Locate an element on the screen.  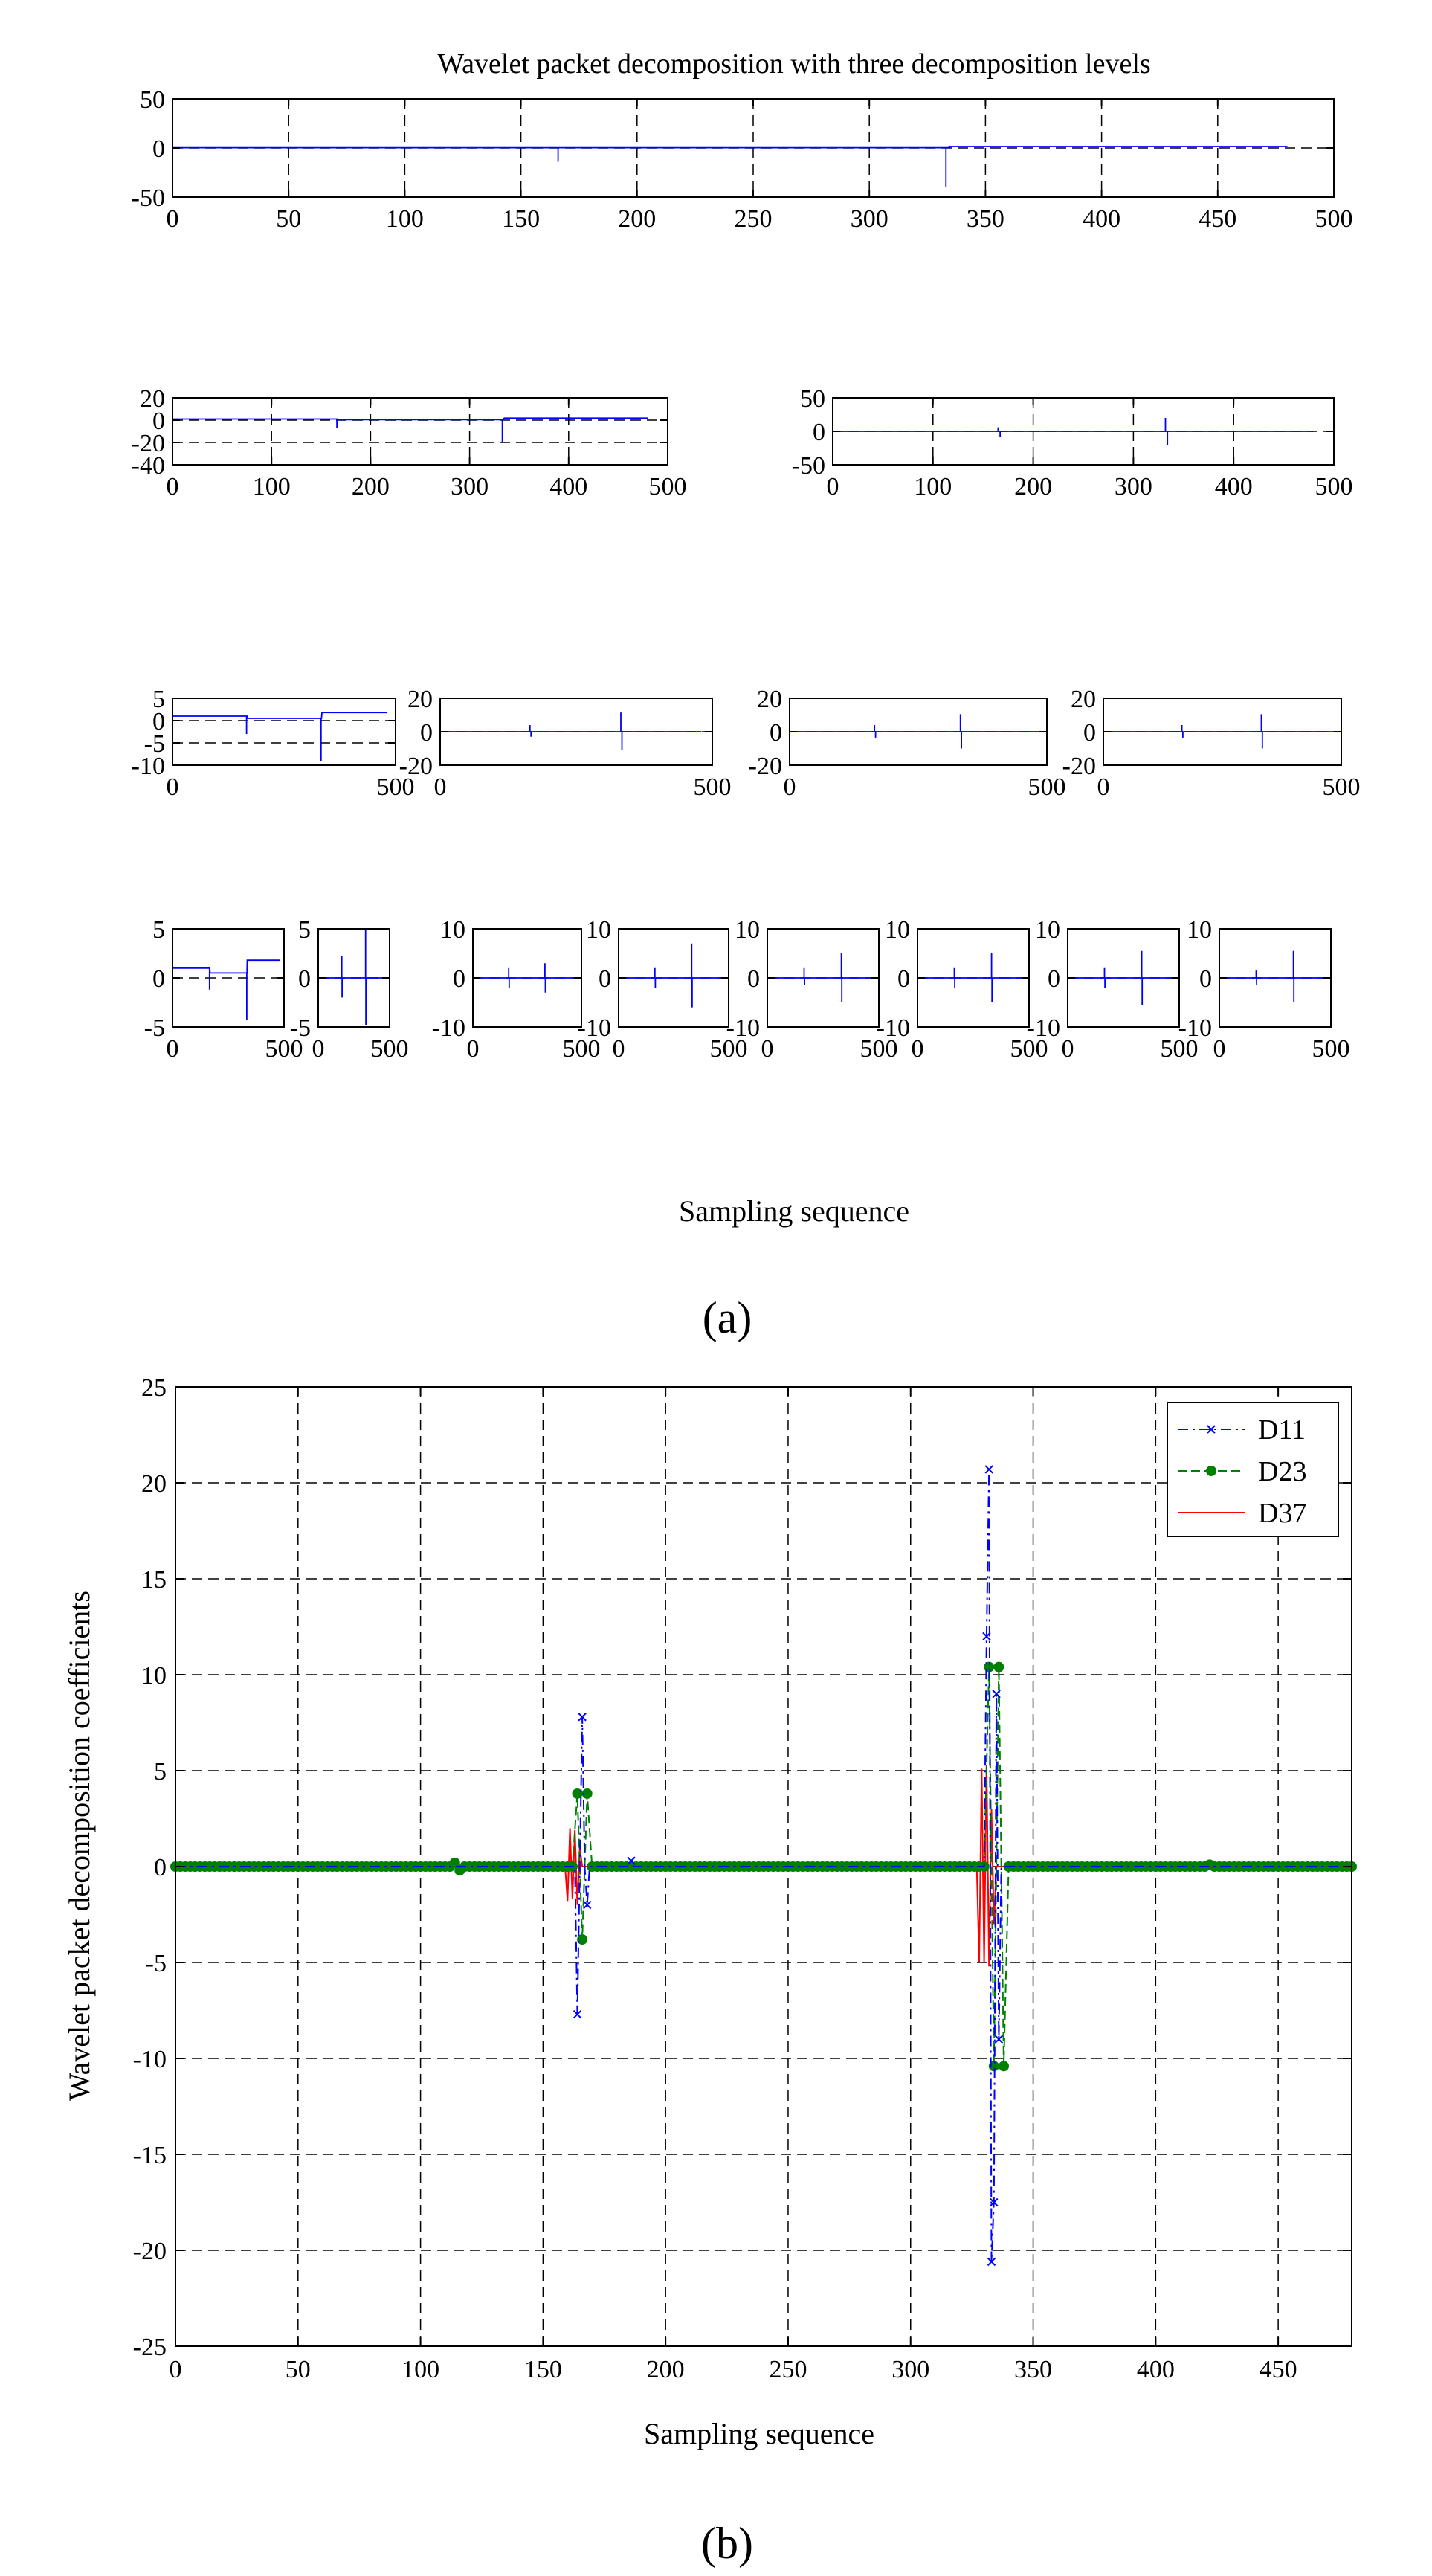
subplot-level-2-node-0: 0 500-10-505 is located at coordinates (273, 743).